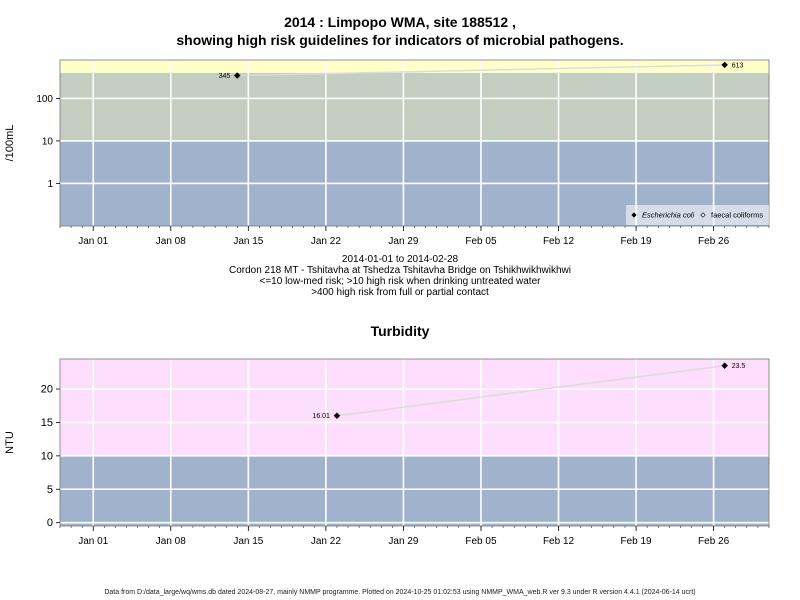 Image resolution: width=800 pixels, height=600 pixels. I want to click on x-tick-label-0-6: Feb 12, so click(559, 241).